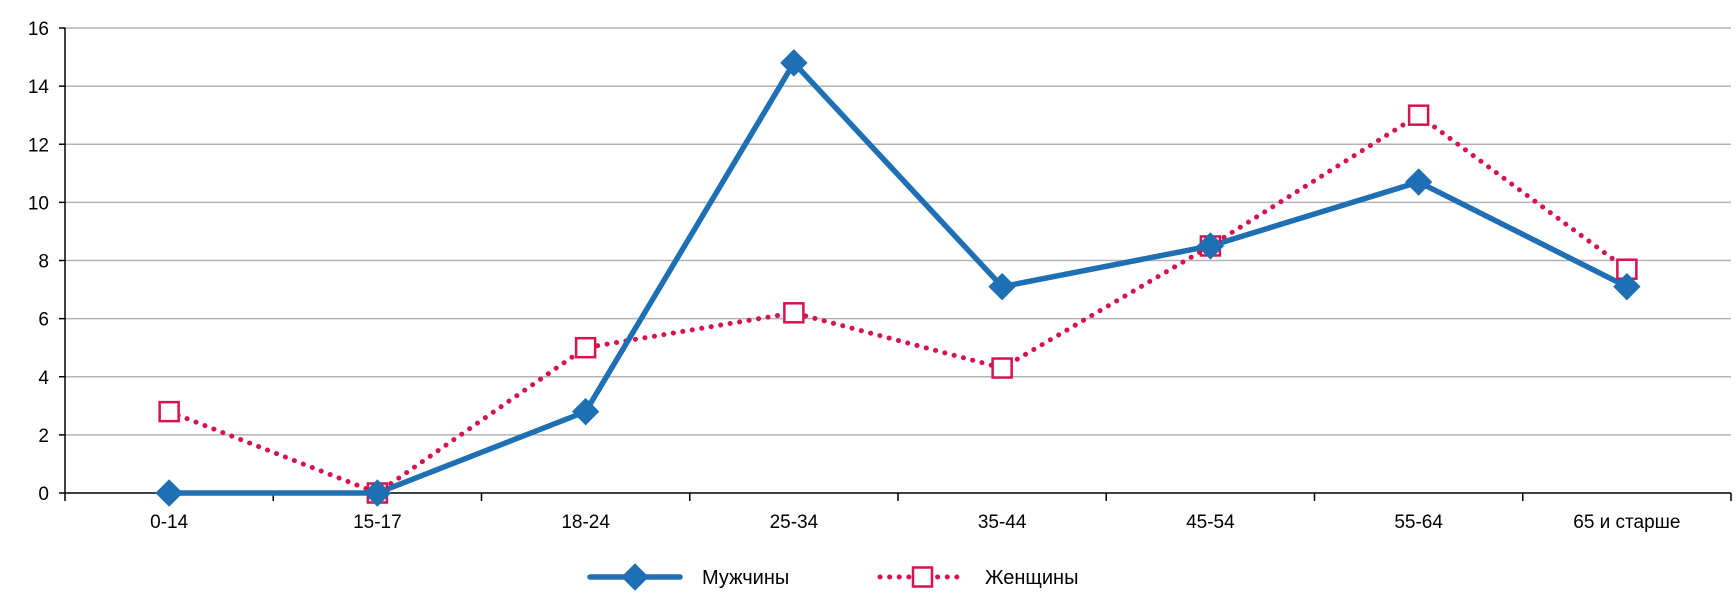 The height and width of the screenshot is (600, 1736). What do you see at coordinates (43, 494) in the screenshot?
I see `y-tick-label: 0` at bounding box center [43, 494].